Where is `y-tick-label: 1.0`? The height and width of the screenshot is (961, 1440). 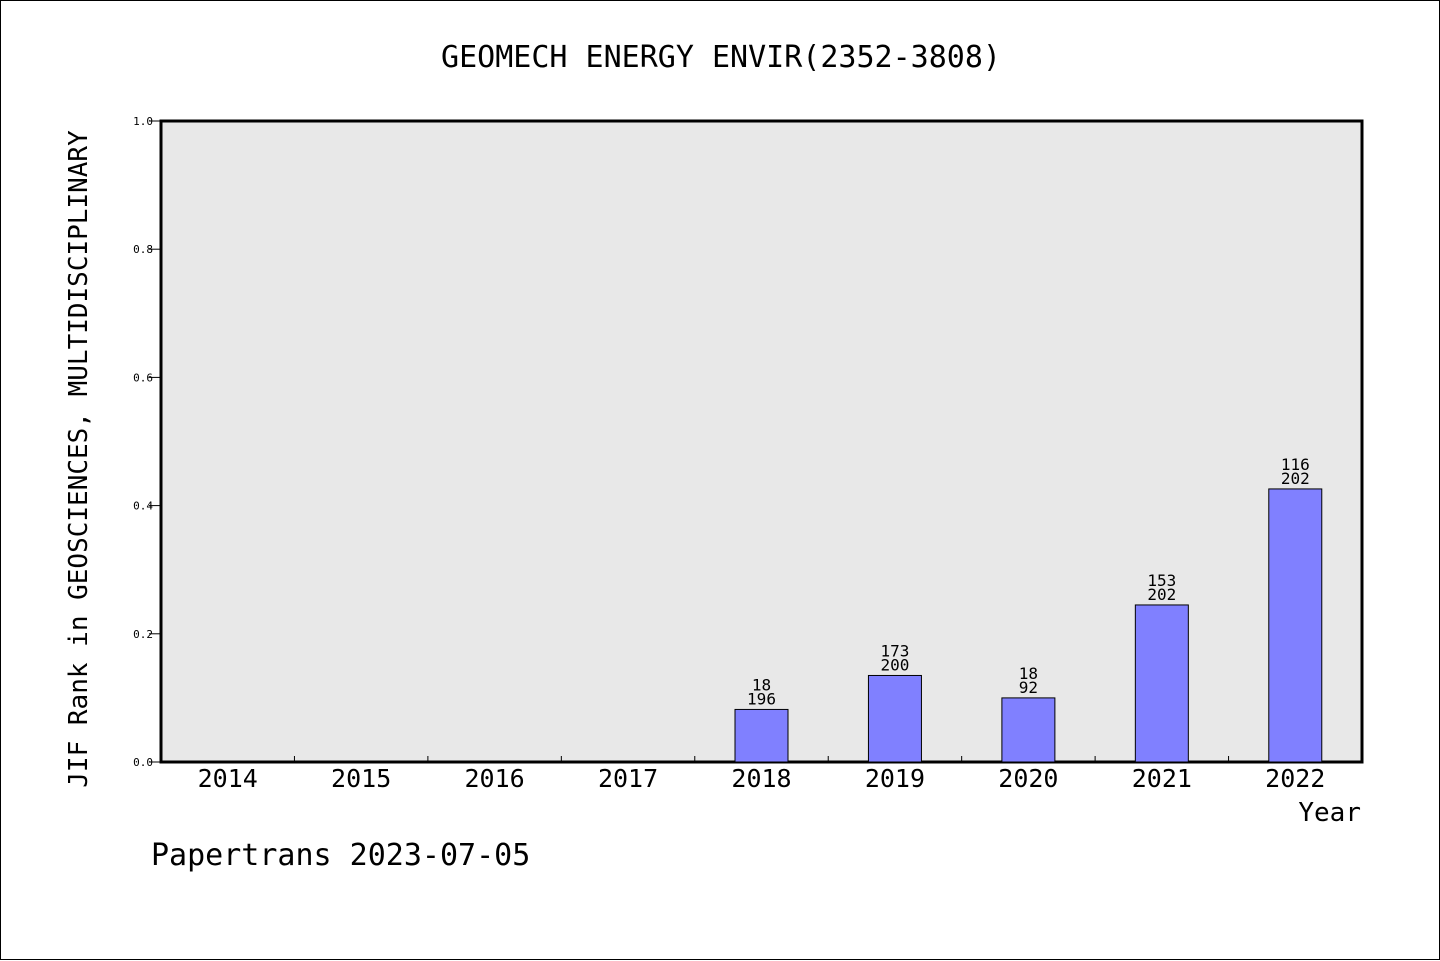 y-tick-label: 1.0 is located at coordinates (143, 121).